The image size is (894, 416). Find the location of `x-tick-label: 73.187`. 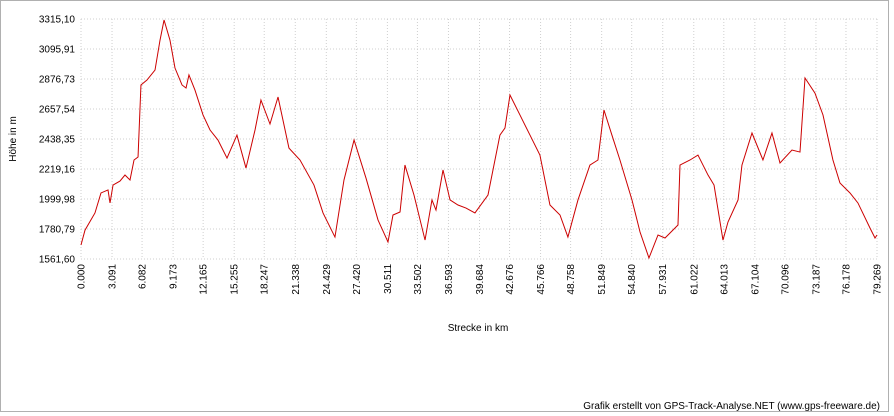

x-tick-label: 73.187 is located at coordinates (816, 279).